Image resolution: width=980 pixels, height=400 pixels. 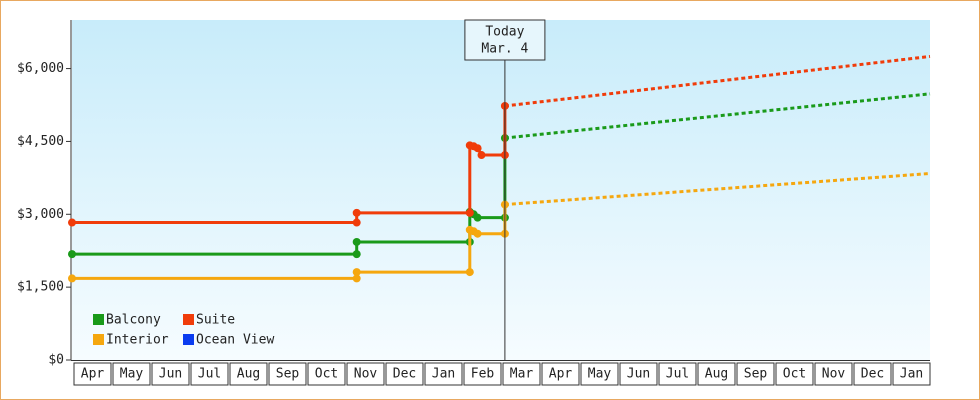 I want to click on today-box, so click(x=505, y=40).